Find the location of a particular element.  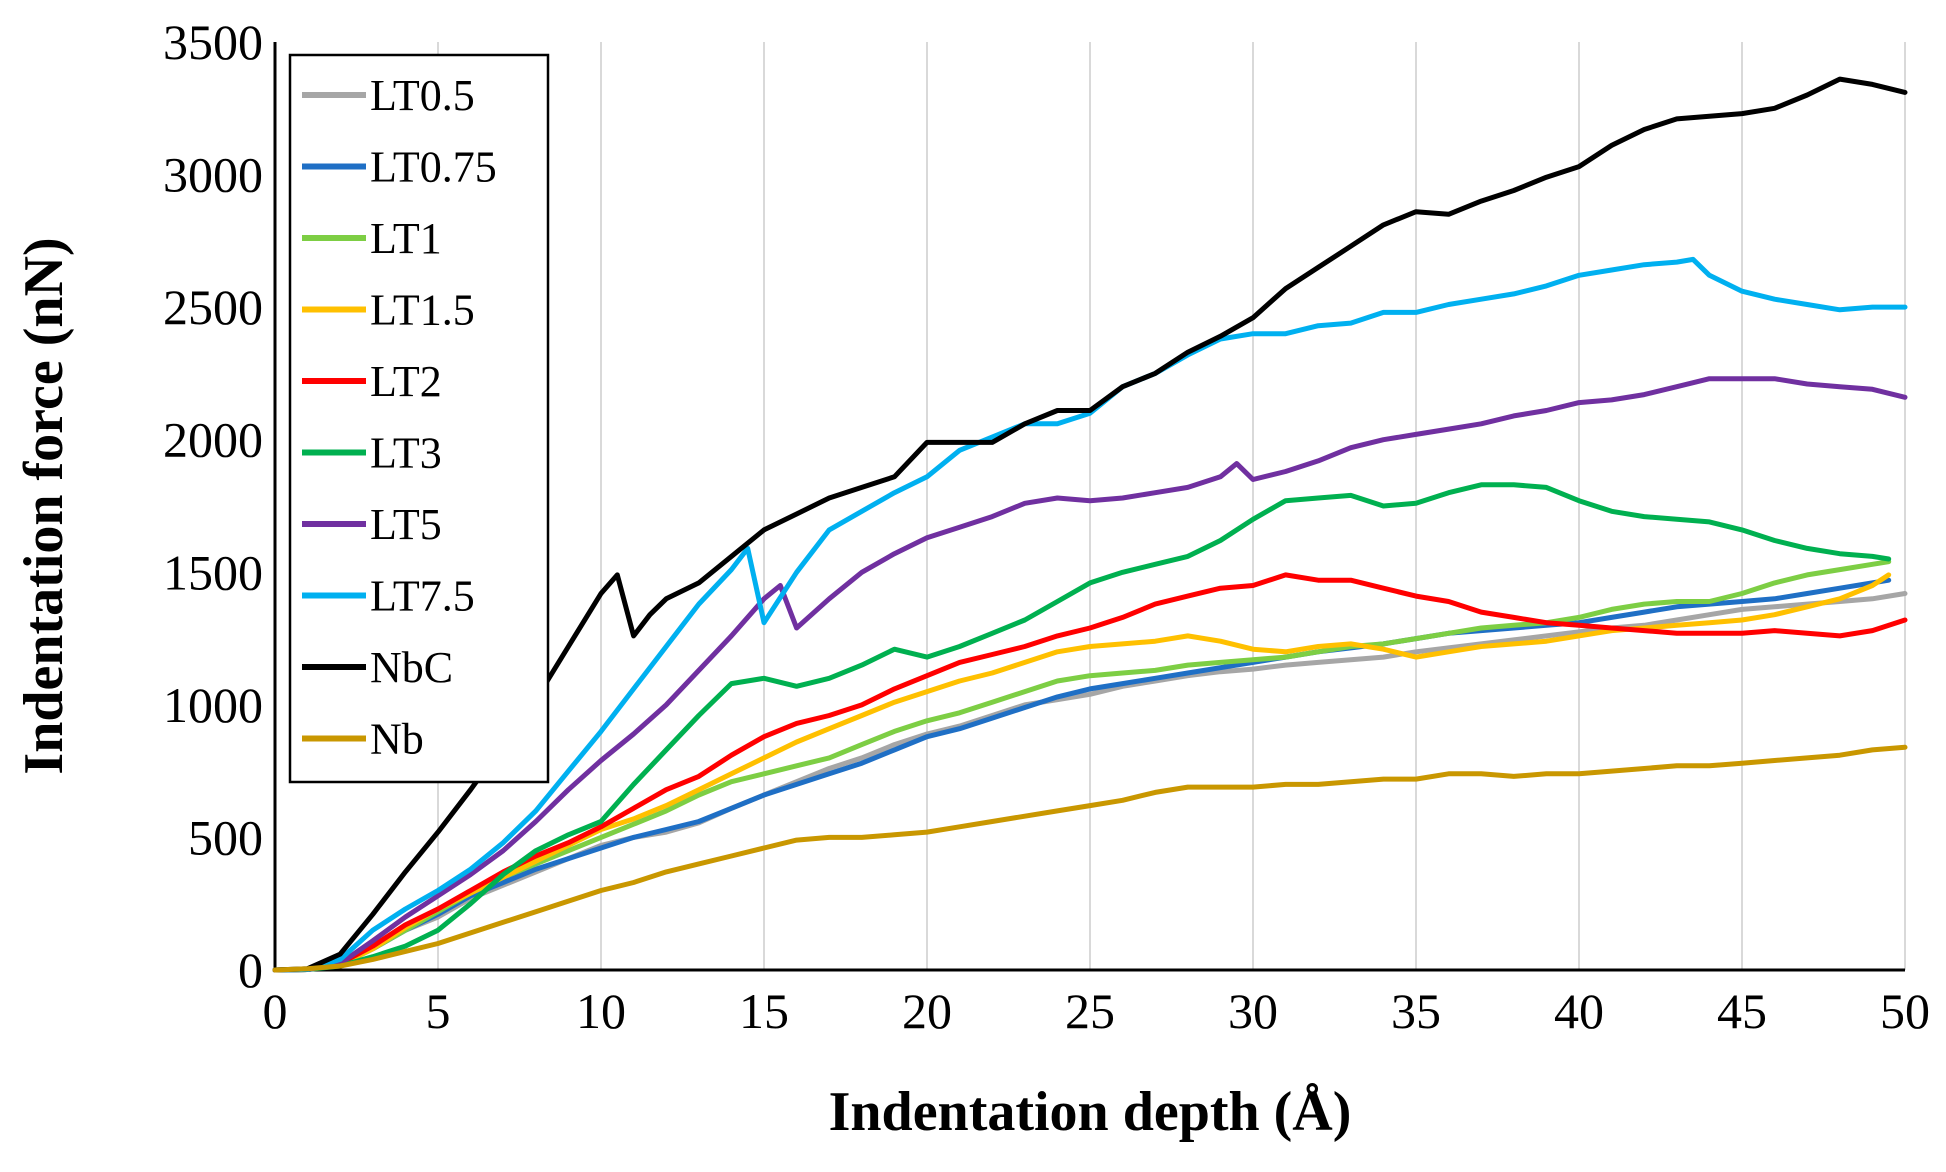

legend-label: LT0.5 is located at coordinates (422, 95).